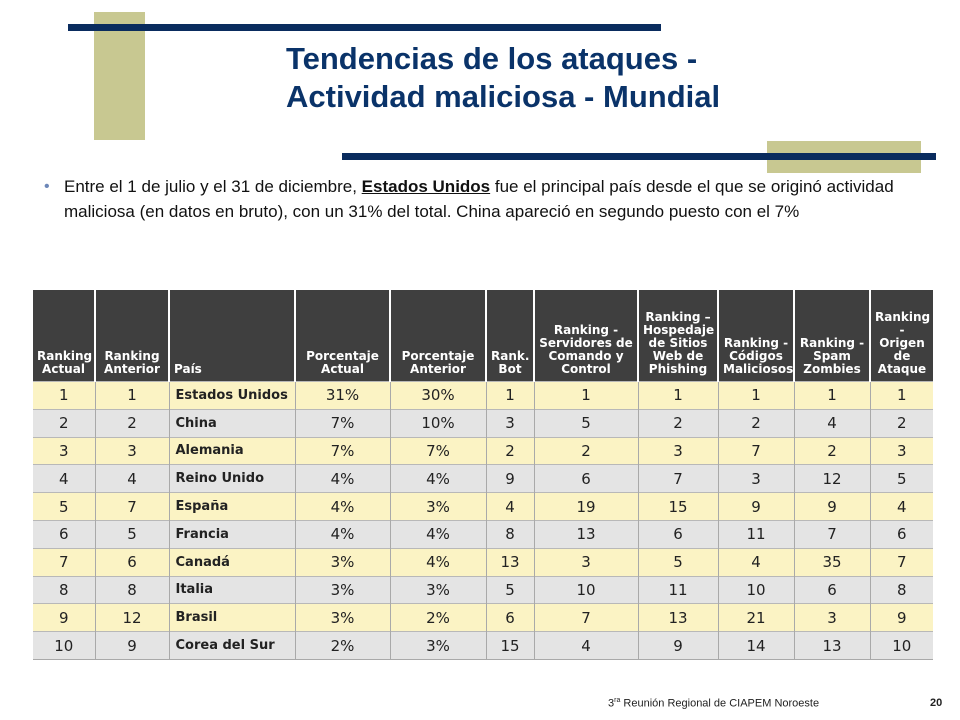 The image size is (960, 720). What do you see at coordinates (437, 395) in the screenshot?
I see `table-cell: 30%` at bounding box center [437, 395].